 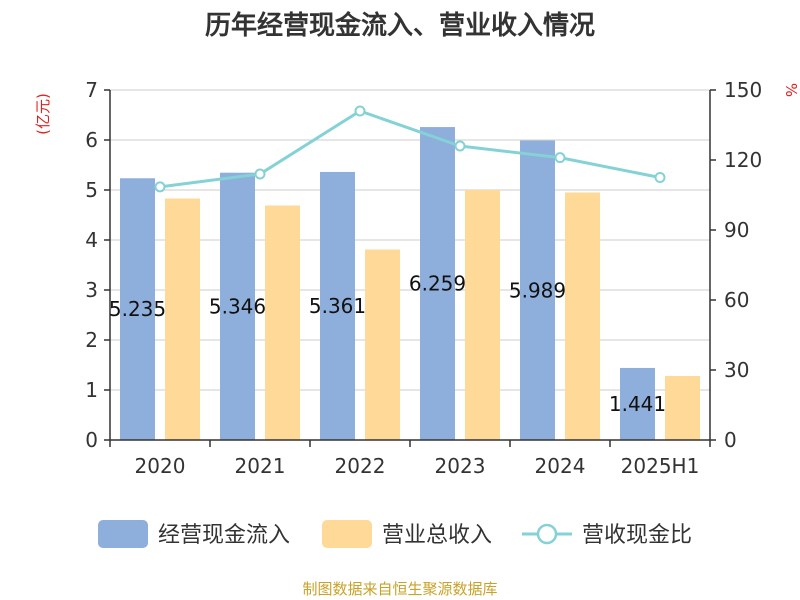 I want to click on bar-data-label: 1.441, so click(x=637, y=404).